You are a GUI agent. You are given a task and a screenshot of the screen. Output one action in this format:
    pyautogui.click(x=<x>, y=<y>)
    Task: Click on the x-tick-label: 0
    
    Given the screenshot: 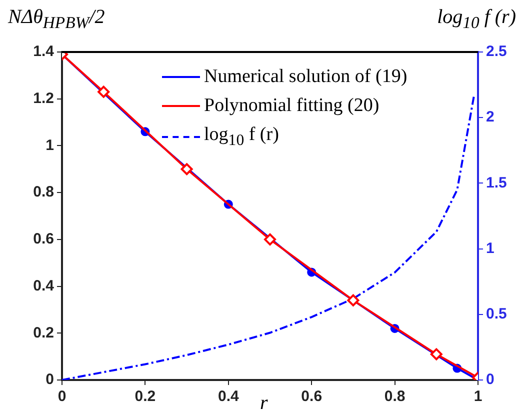 What is the action you would take?
    pyautogui.click(x=62, y=397)
    